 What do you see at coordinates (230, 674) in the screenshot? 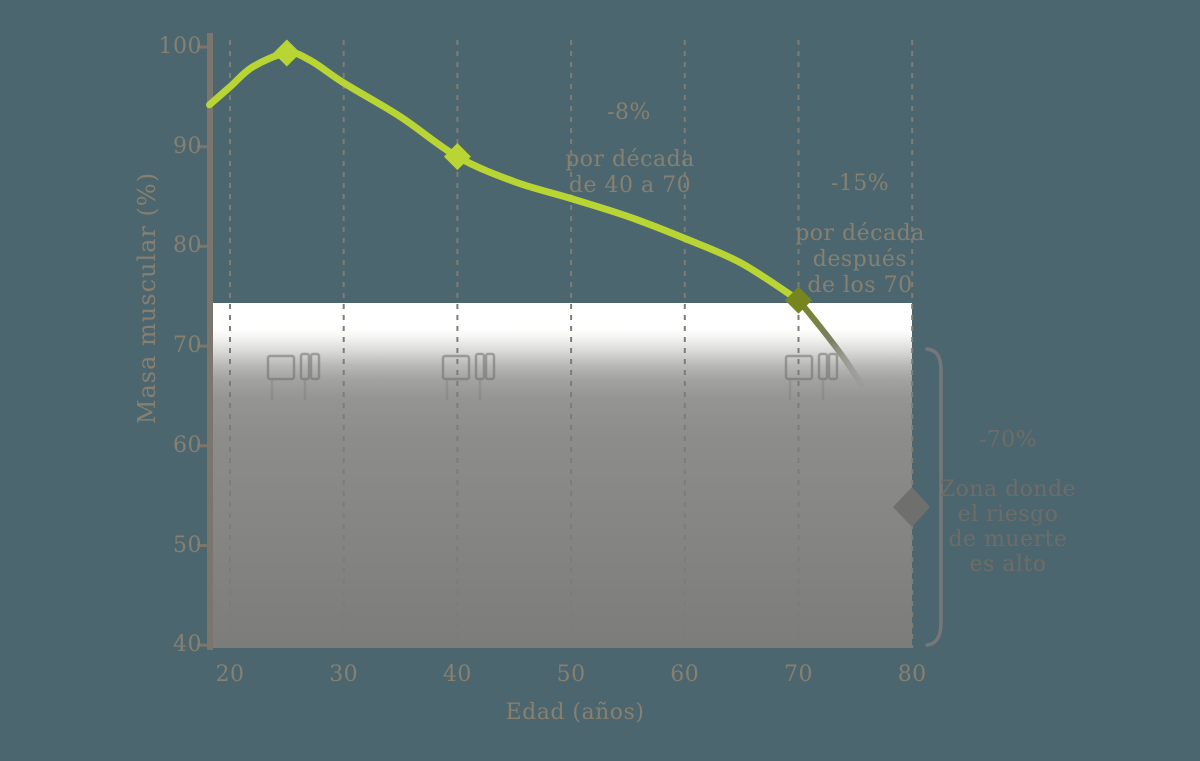
I see `x-tick-label: 20` at bounding box center [230, 674].